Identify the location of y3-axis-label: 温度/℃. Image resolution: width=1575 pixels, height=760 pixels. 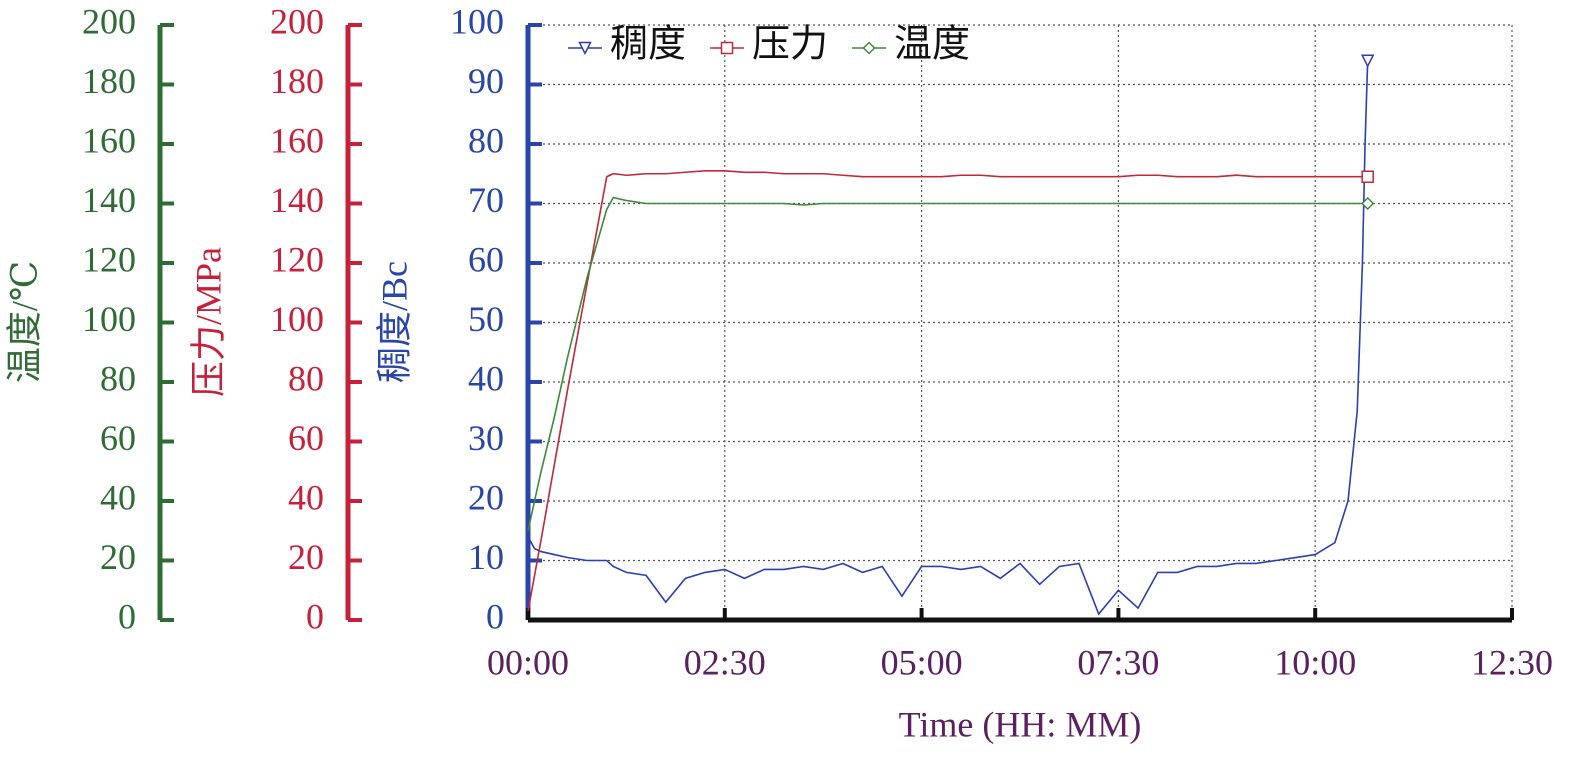
(24, 322).